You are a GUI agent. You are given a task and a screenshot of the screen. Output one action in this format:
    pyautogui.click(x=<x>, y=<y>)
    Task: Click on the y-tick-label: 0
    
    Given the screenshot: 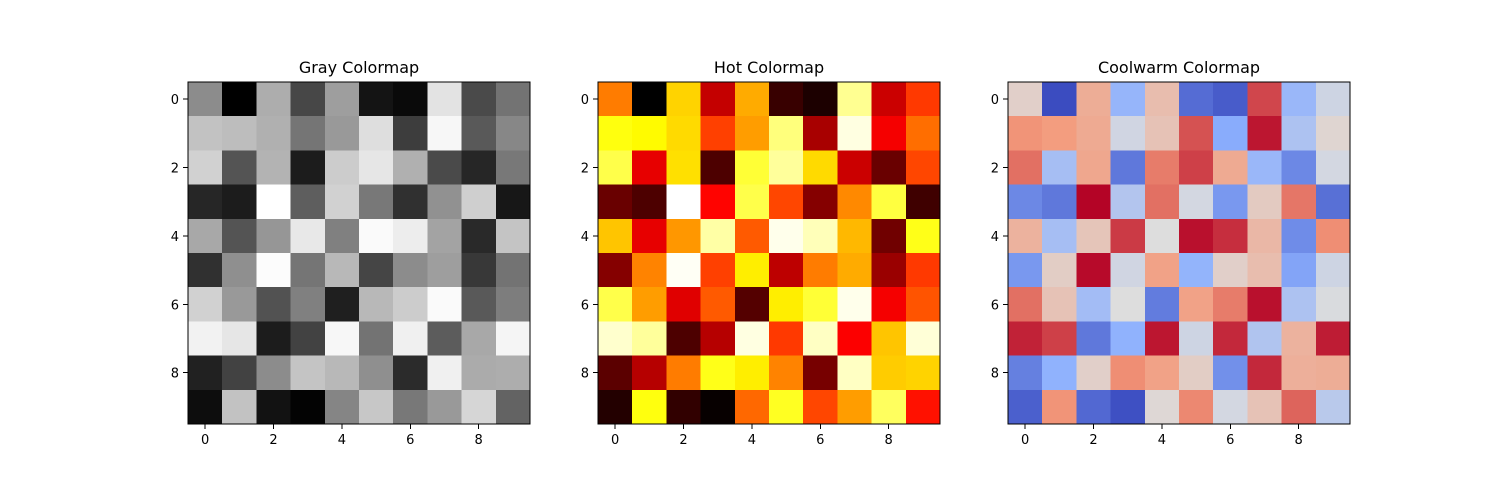 What is the action you would take?
    pyautogui.click(x=585, y=100)
    